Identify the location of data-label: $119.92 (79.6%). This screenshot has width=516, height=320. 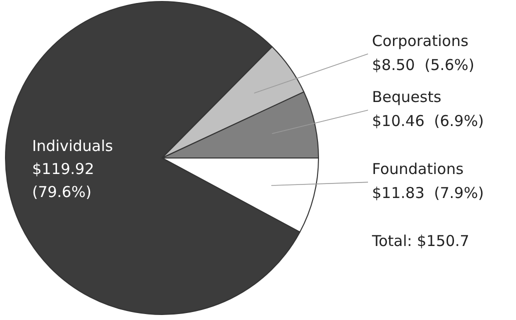
(63, 180).